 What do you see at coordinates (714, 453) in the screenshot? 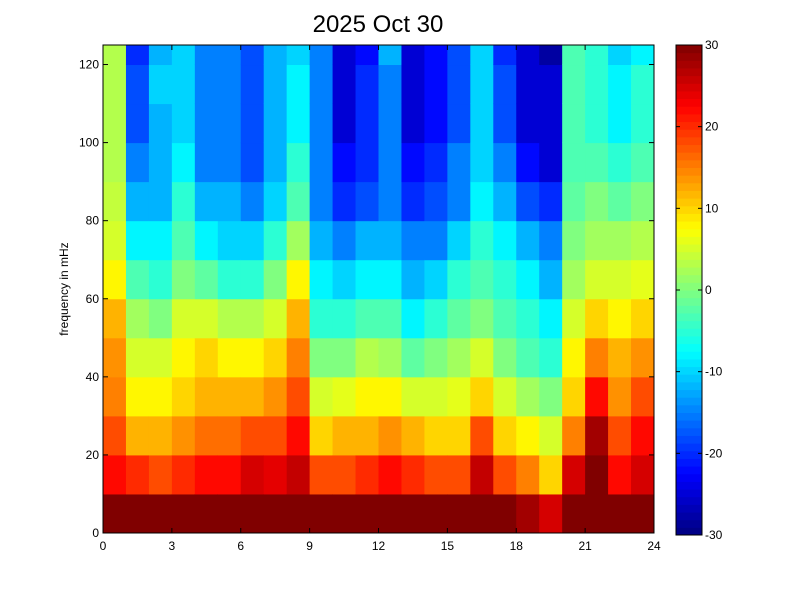
I see `colorbar-tick-label: -20` at bounding box center [714, 453].